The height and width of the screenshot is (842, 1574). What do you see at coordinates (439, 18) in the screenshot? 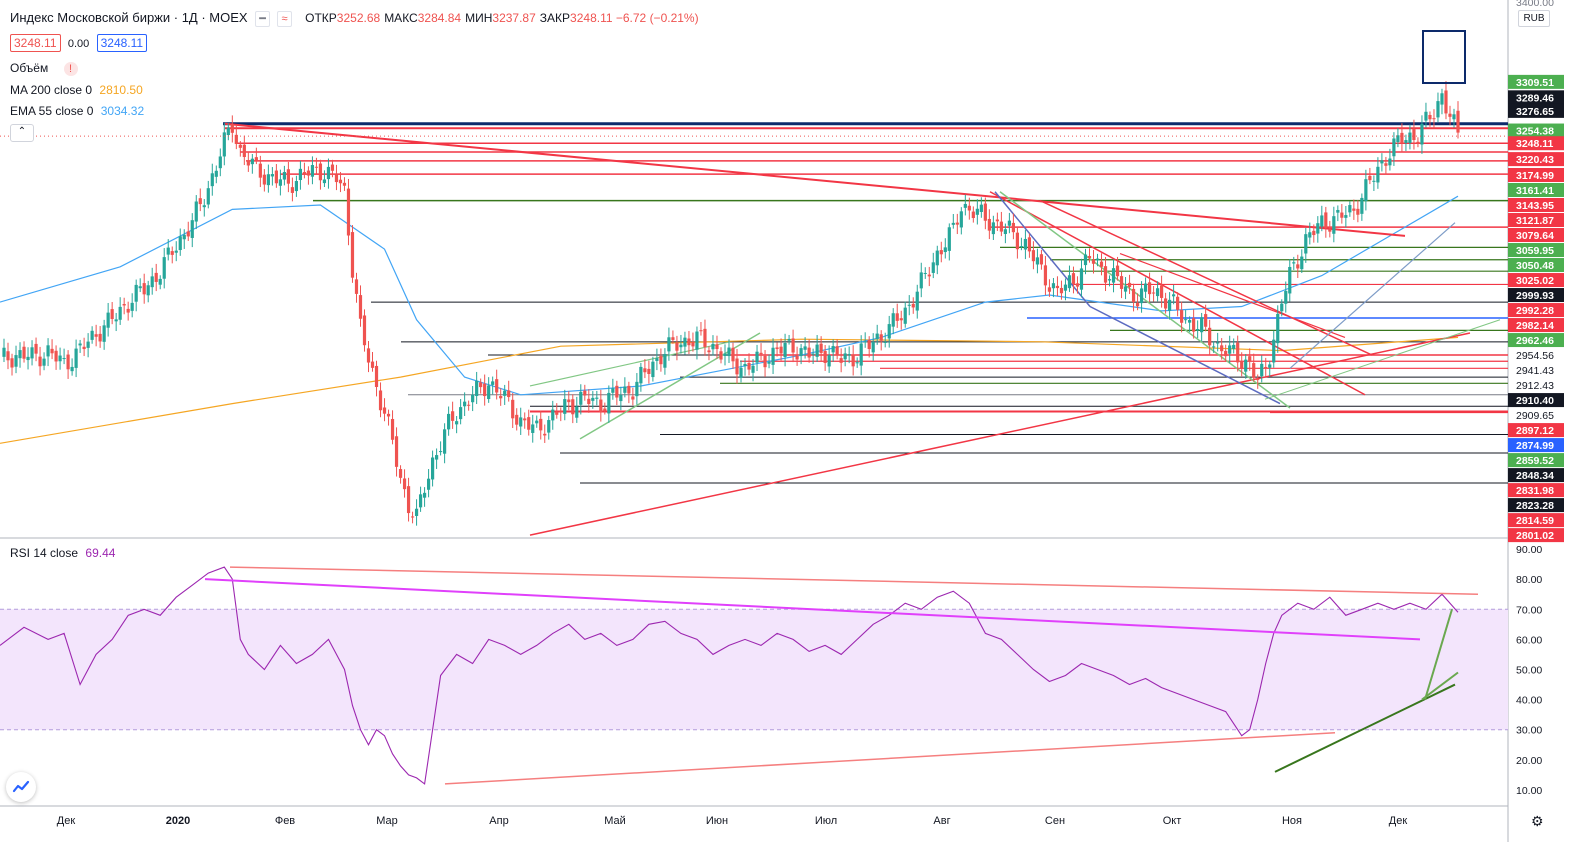
I see `ohlc-value: 3284.84` at bounding box center [439, 18].